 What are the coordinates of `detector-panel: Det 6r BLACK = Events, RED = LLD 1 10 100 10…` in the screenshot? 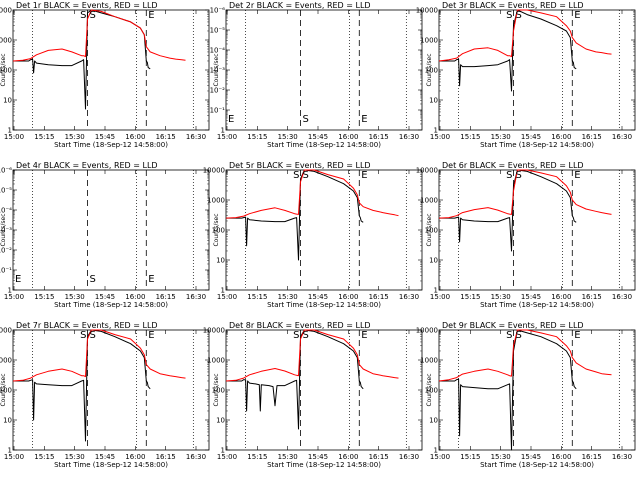 It's located at (527, 240).